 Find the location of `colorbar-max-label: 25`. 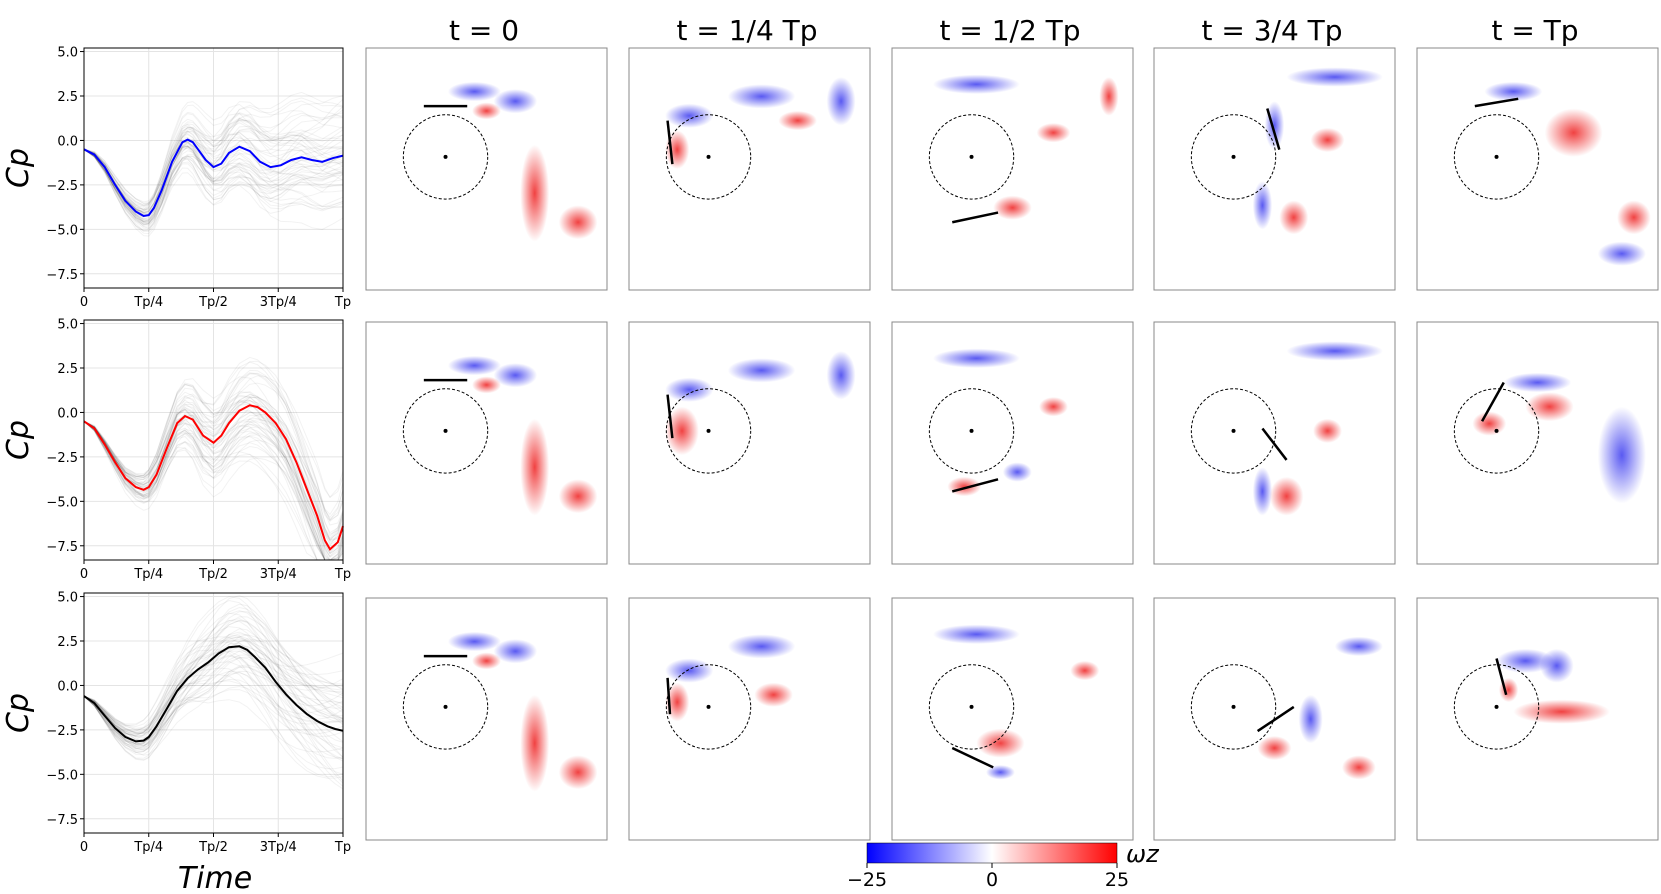

colorbar-max-label: 25 is located at coordinates (1117, 880).